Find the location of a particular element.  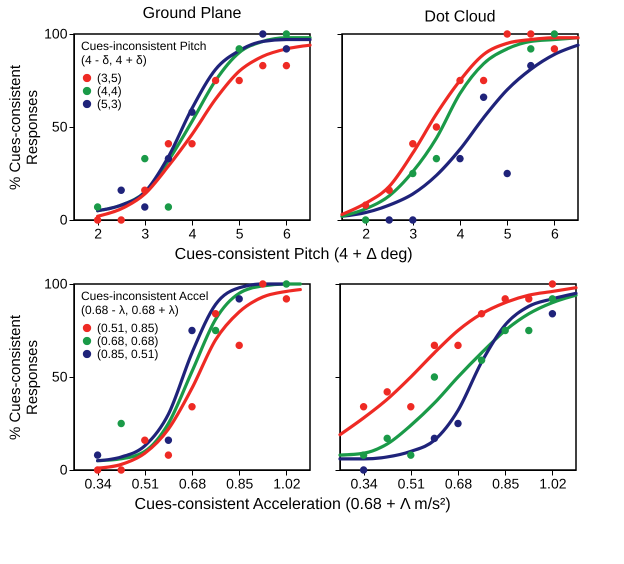

x-axis-title: Cues-consistent Acceleration (0.68 + Λ m/s²) is located at coordinates (292, 504).